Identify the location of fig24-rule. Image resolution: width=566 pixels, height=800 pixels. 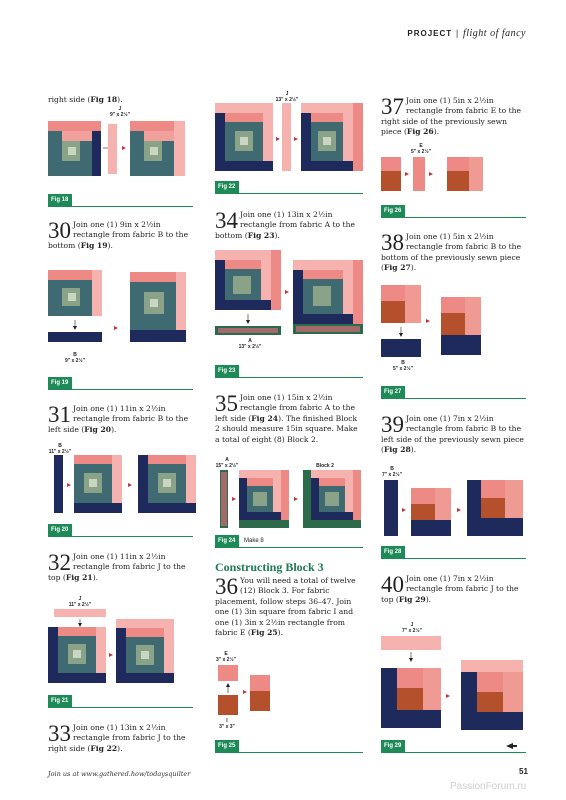
(289, 547).